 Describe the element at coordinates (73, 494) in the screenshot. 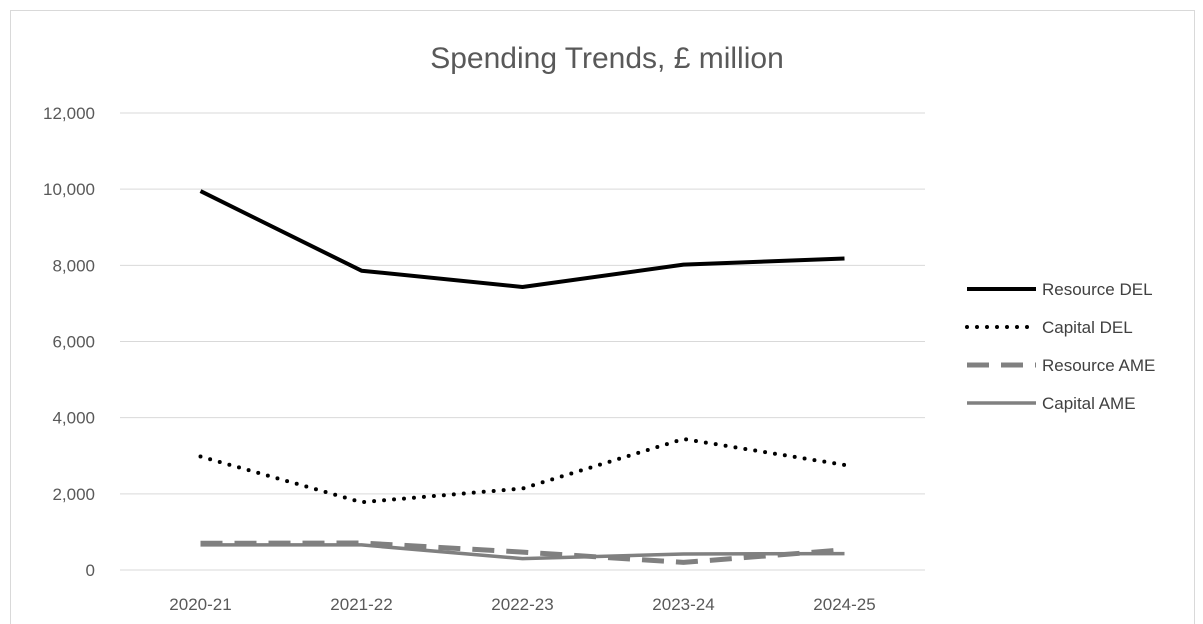

I see `y-tick-label: 2,000` at that location.